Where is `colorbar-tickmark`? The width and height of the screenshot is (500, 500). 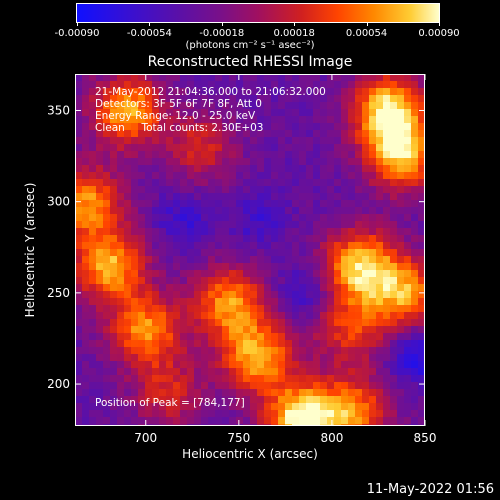 colorbar-tickmark is located at coordinates (367, 24).